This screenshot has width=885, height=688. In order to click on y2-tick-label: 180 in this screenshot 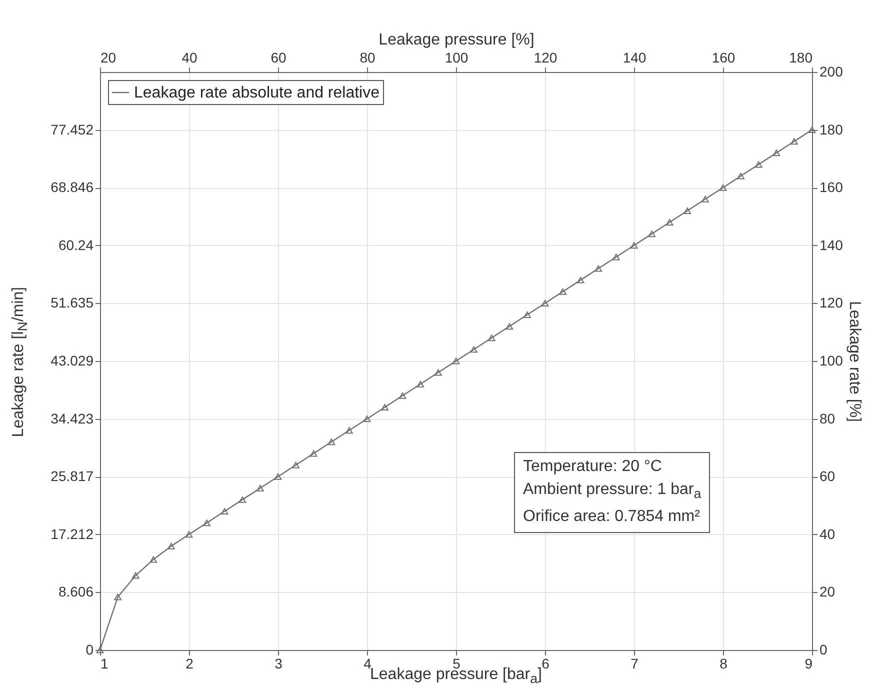, I will do `click(832, 129)`.